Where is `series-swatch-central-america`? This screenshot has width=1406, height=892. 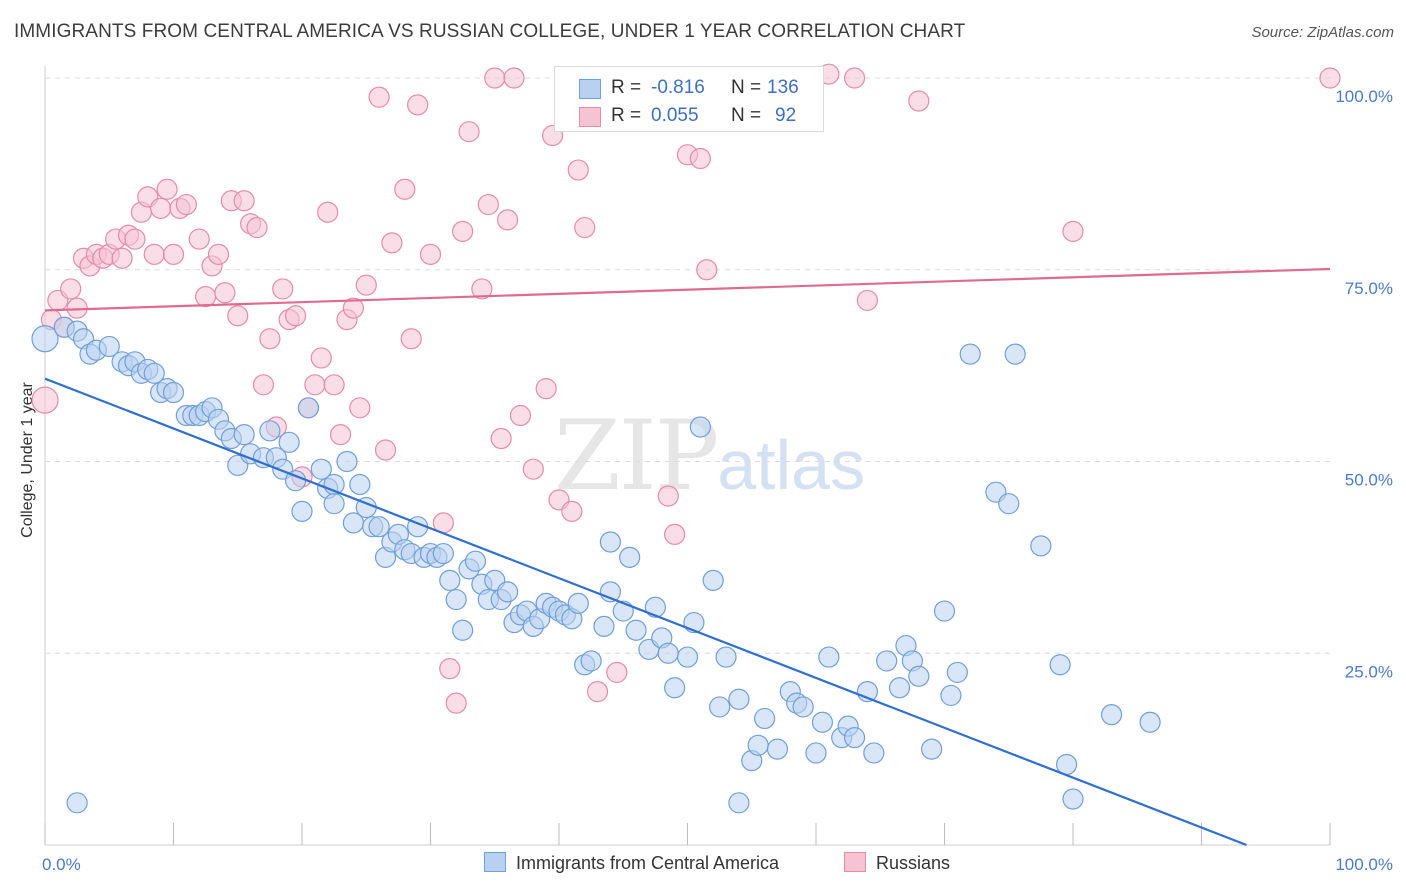
series-swatch-central-america is located at coordinates (495, 862).